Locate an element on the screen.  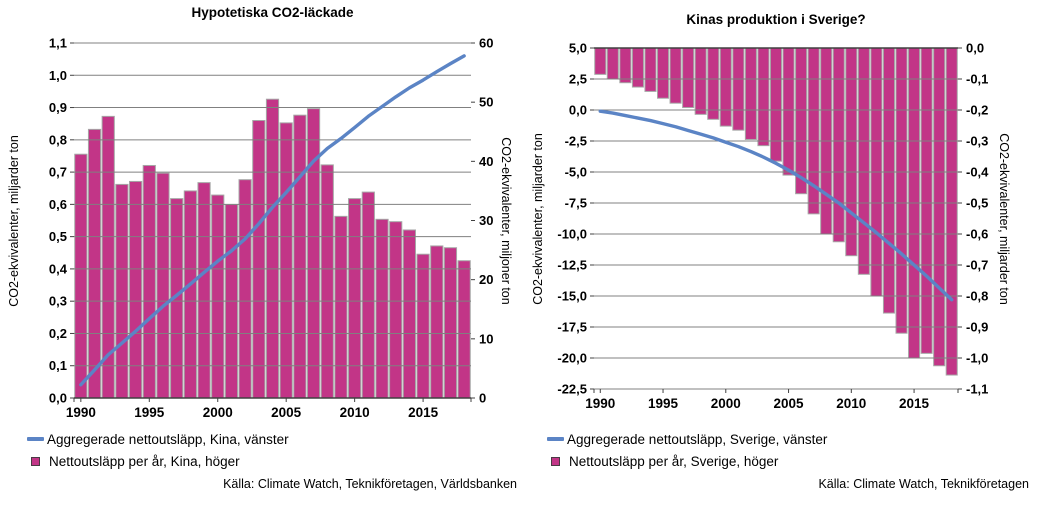
left-tick-label: -17,5 is located at coordinates (572, 327).